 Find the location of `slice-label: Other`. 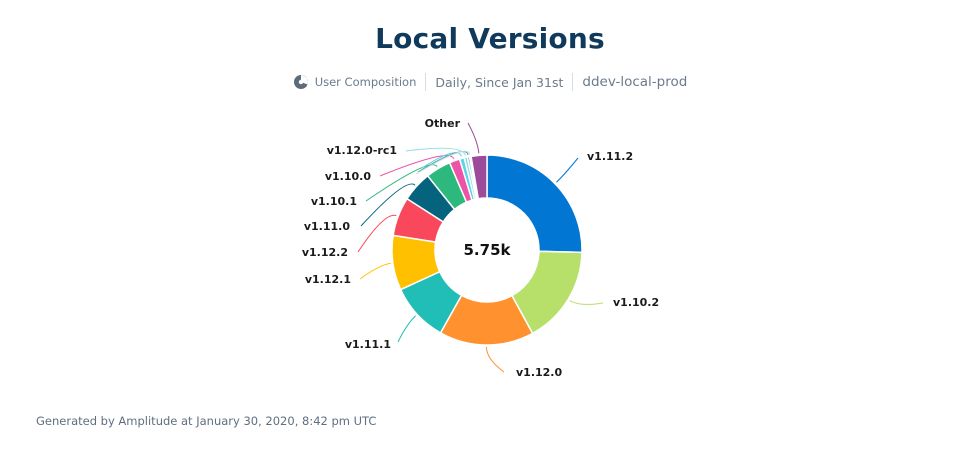

slice-label: Other is located at coordinates (443, 123).